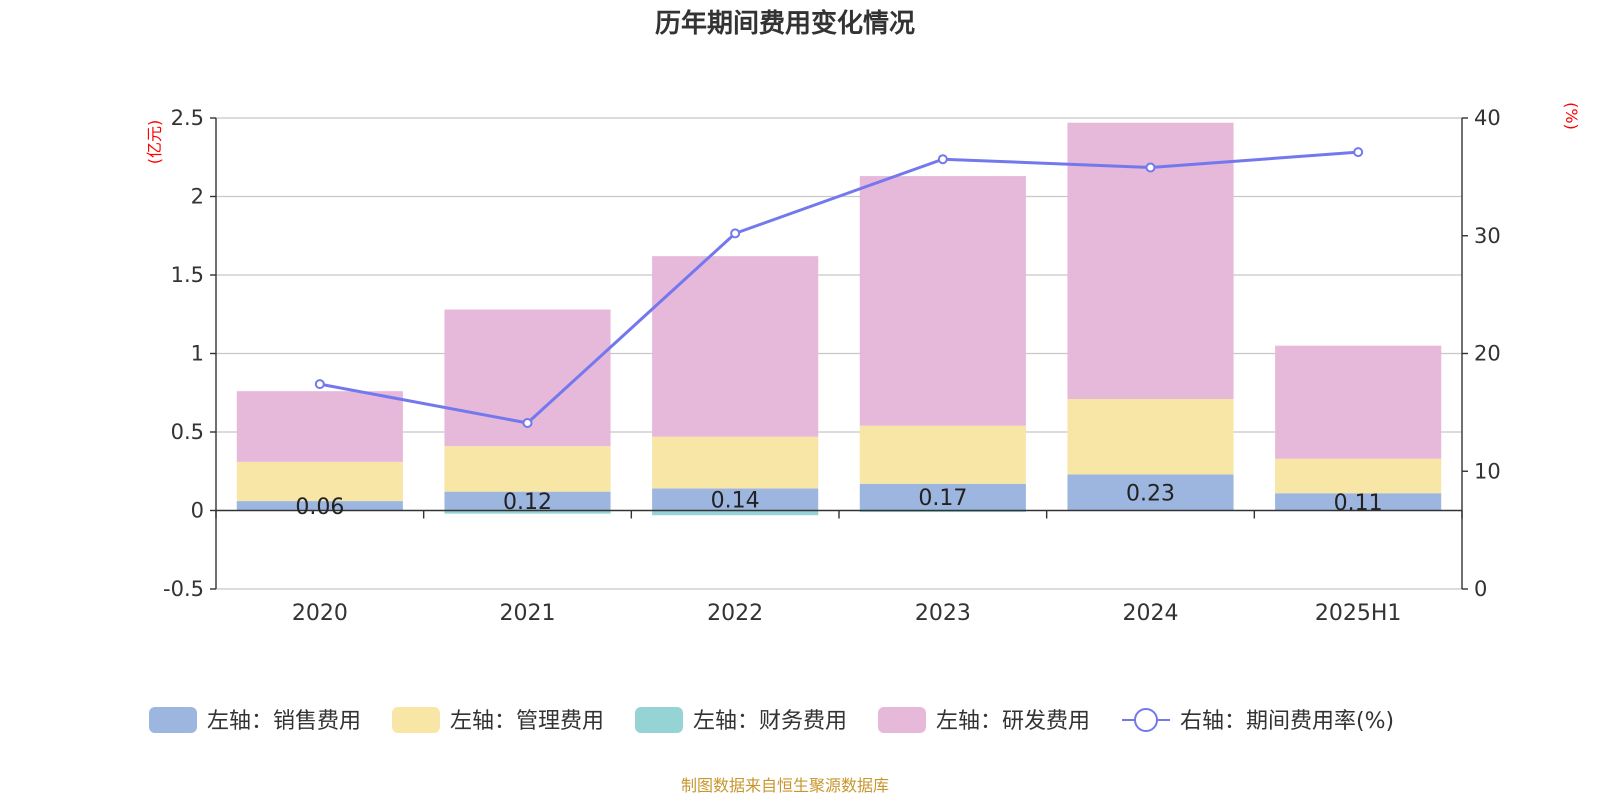  I want to click on right-tick-label: 10, so click(1487, 471).